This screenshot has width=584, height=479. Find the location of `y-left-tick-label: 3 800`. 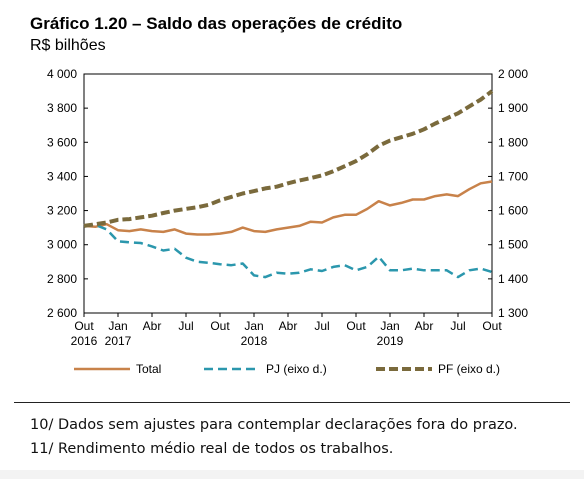

y-left-tick-label: 3 800 is located at coordinates (62, 108).